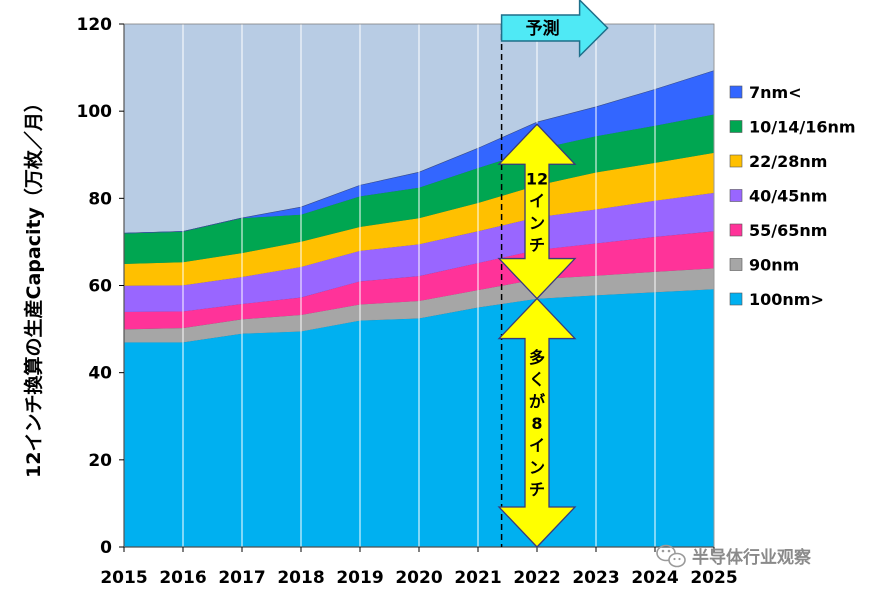 Image resolution: width=872 pixels, height=596 pixels. Describe the element at coordinates (537, 222) in the screenshot. I see `annotation-1-char-2: ン` at that location.